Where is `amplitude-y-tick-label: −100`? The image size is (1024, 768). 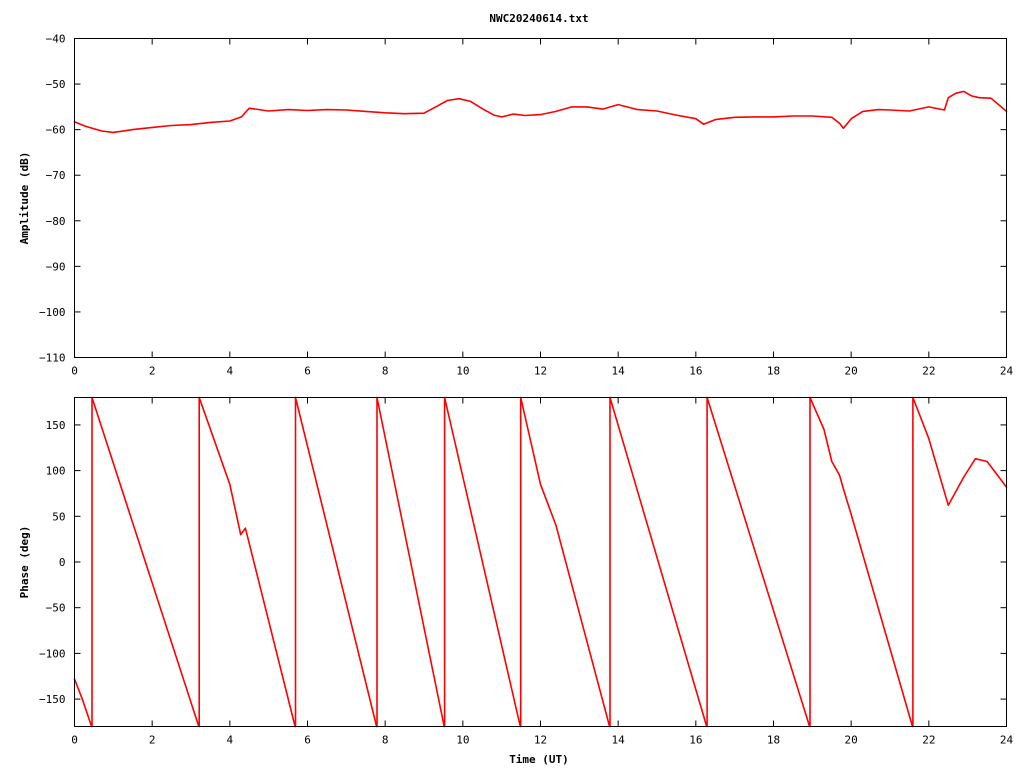
amplitude-y-tick-label: −100 is located at coordinates (52, 312).